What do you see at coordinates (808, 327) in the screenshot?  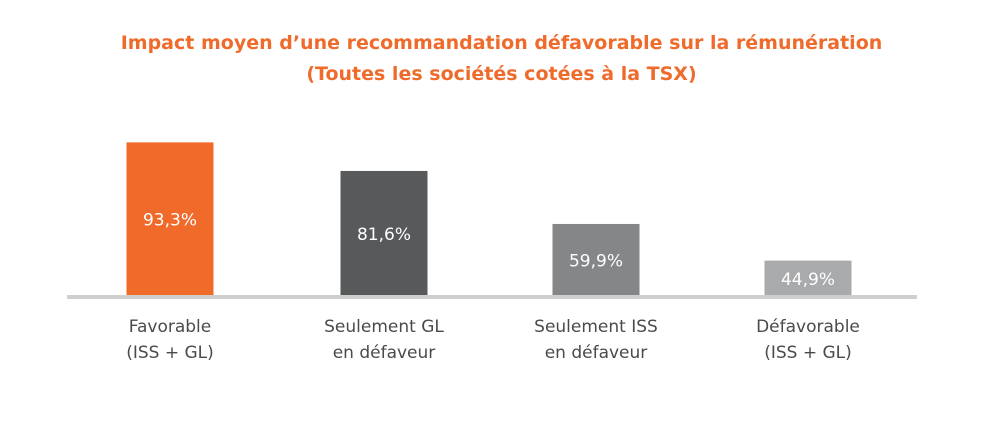 I see `category-label-4-line-1: Défavorable` at bounding box center [808, 327].